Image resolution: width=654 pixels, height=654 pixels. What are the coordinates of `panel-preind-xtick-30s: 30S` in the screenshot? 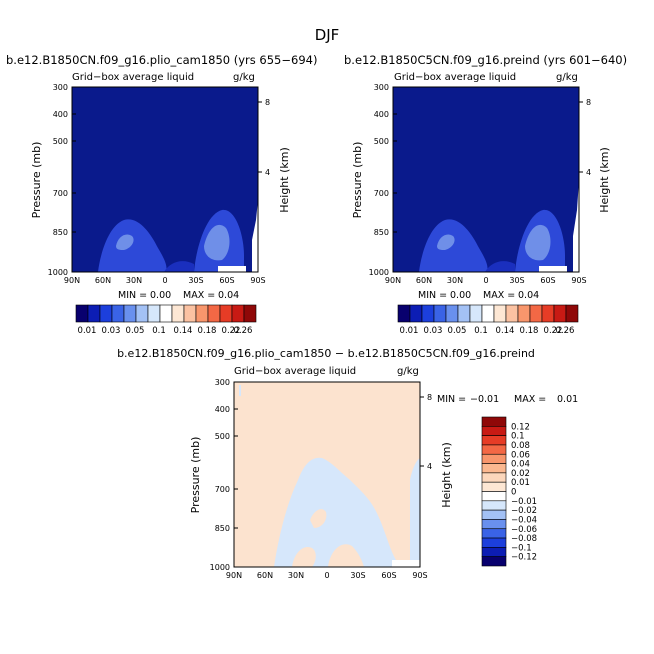 It's located at (516, 280).